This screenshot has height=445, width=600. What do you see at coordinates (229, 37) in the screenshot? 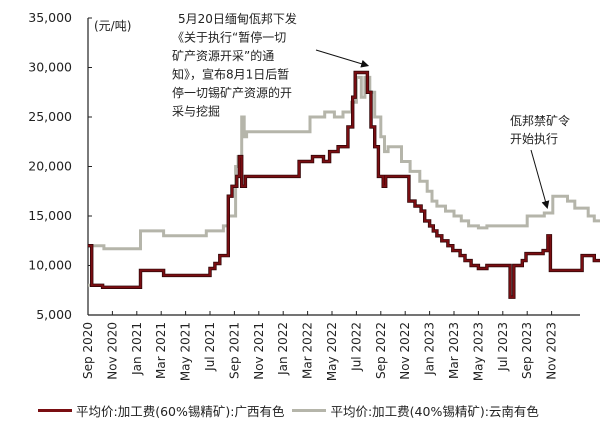
I see `annotation-wa-state-notice-line: 《关于执行“暂停一切` at bounding box center [229, 37].